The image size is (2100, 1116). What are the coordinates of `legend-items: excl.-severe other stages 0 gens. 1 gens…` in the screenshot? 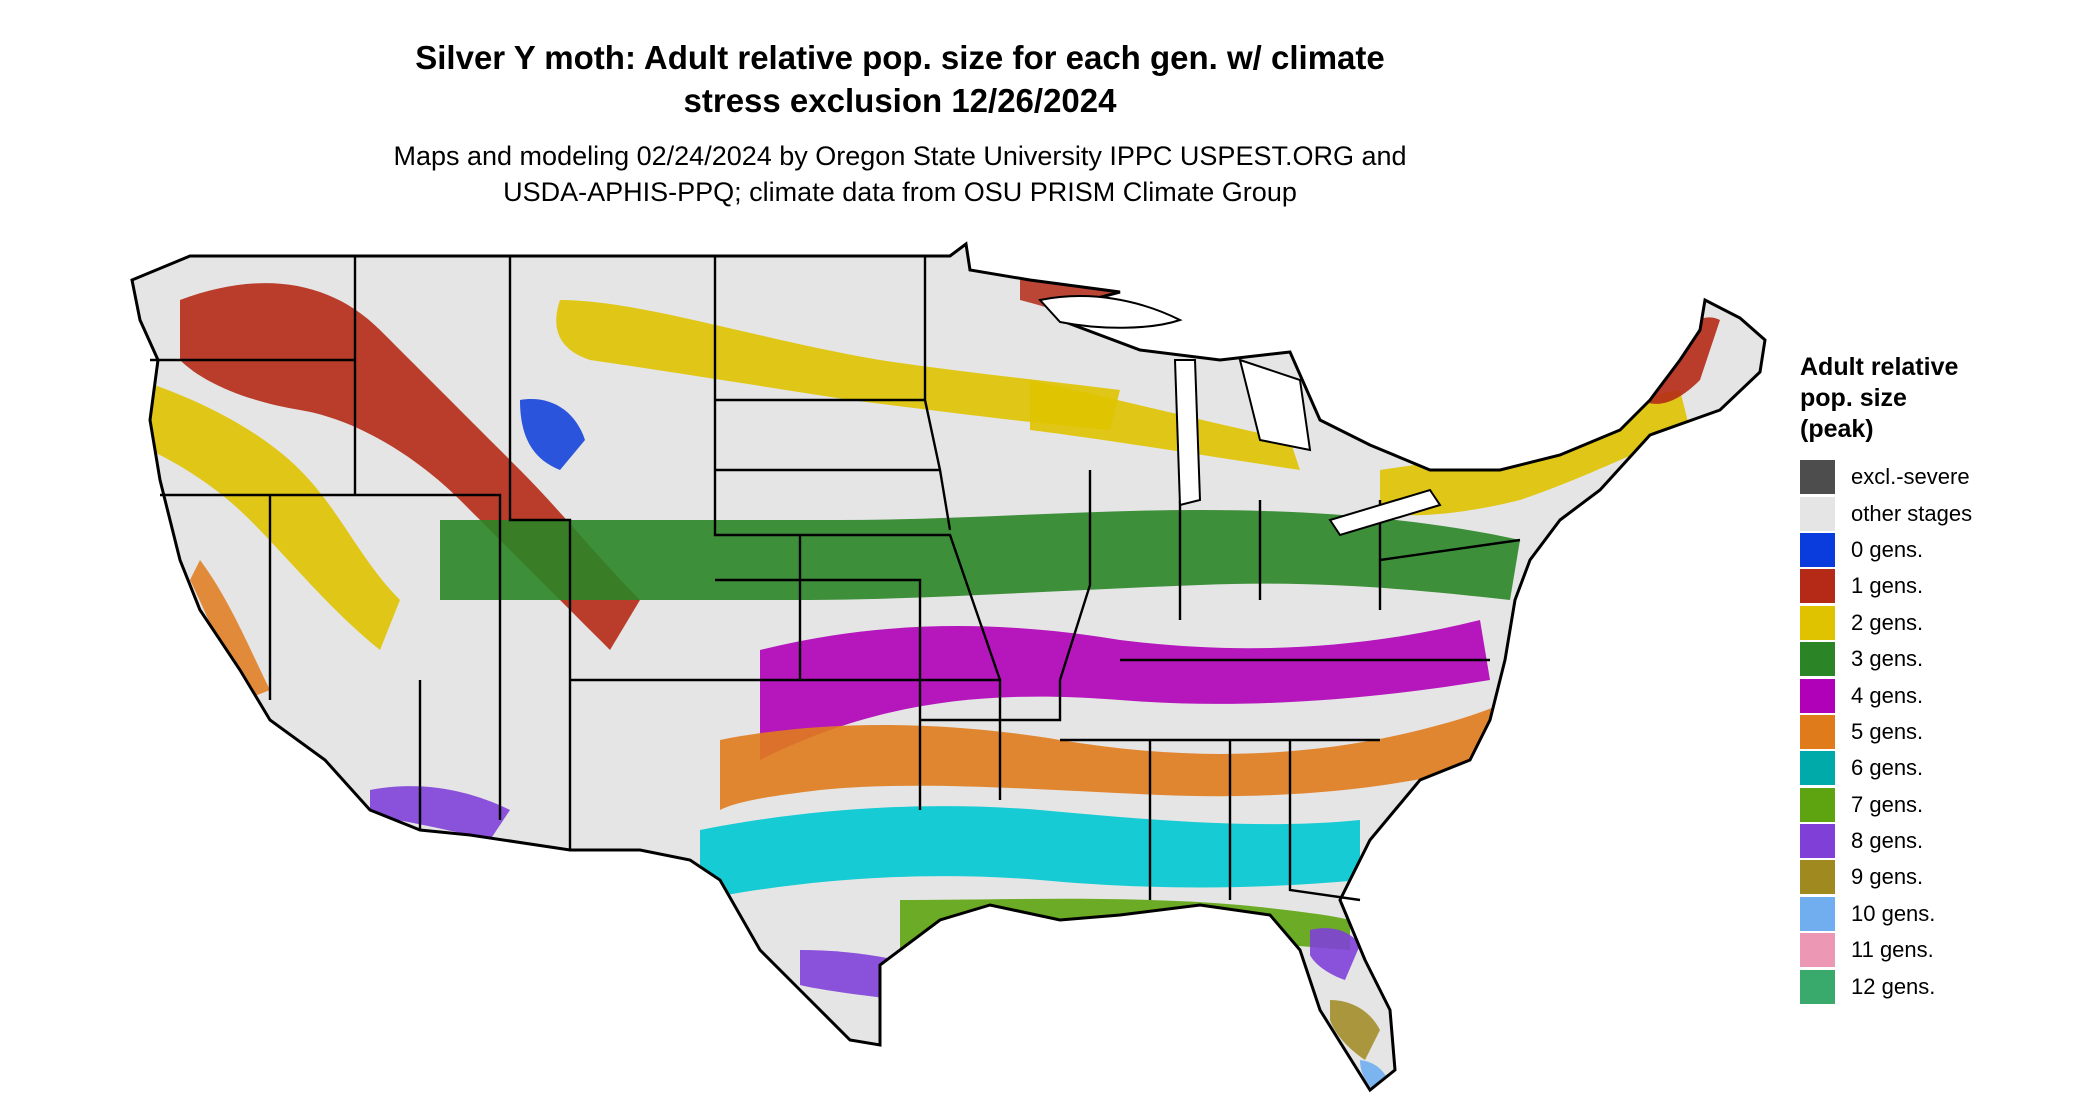 It's located at (1930, 732).